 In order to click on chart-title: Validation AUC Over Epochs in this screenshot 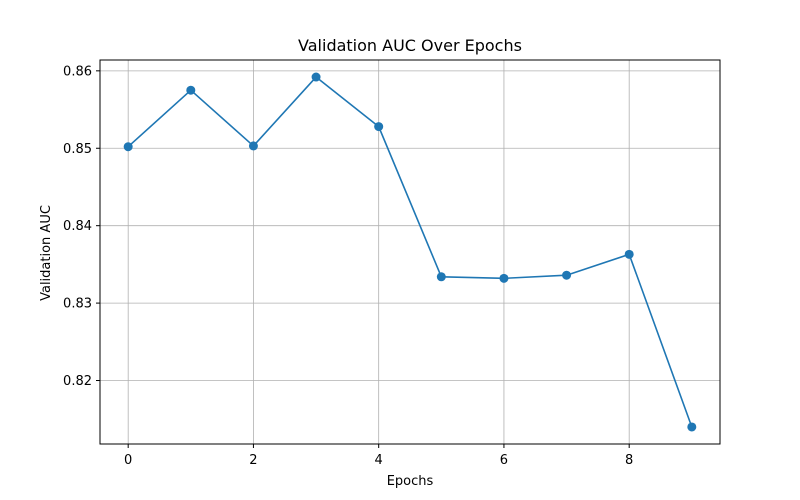, I will do `click(410, 45)`.